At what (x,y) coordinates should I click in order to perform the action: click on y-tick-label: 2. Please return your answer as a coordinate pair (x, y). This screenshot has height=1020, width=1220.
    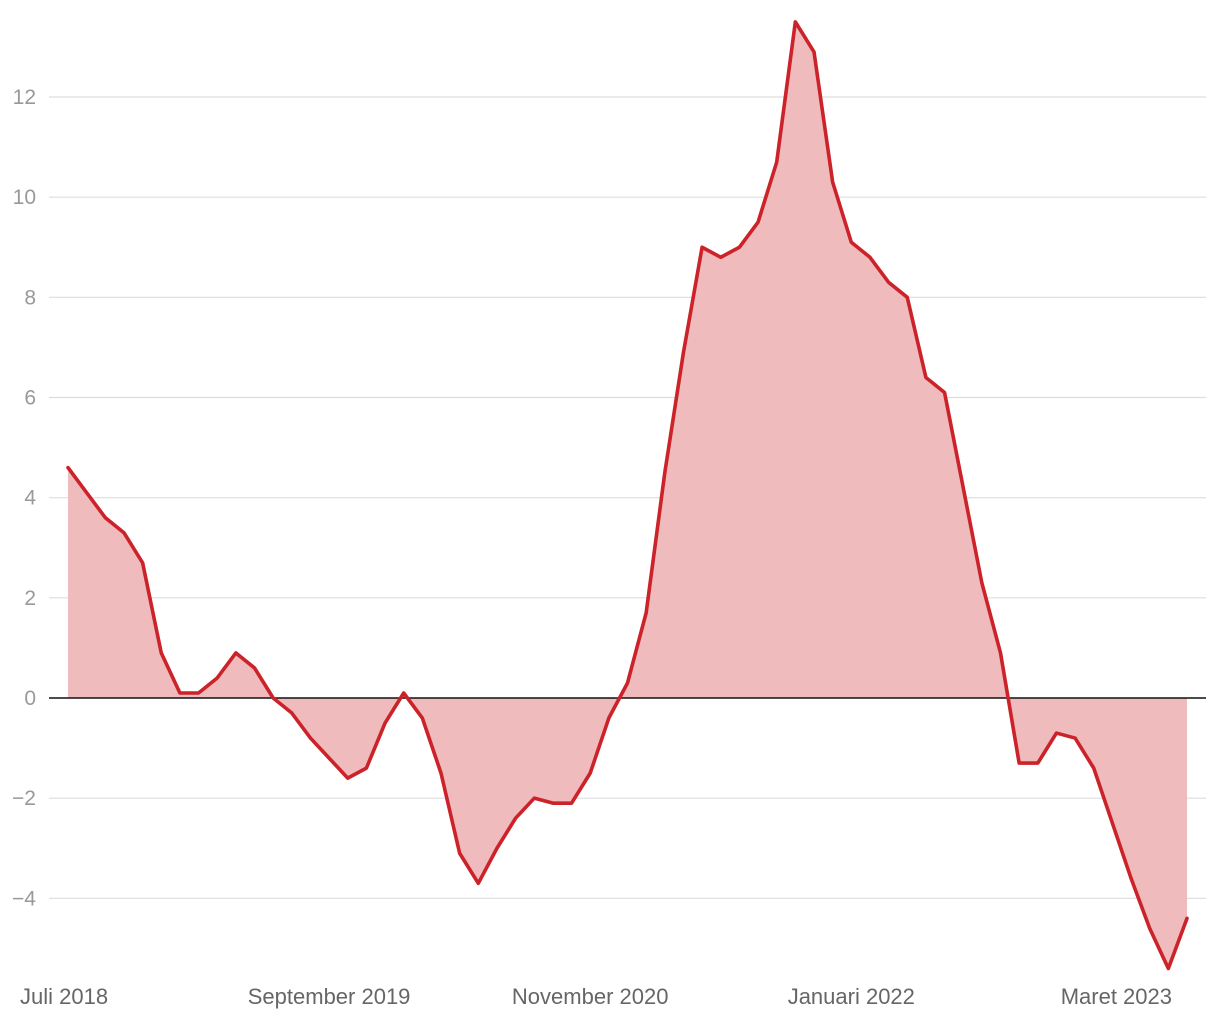
    Looking at the image, I should click on (30, 598).